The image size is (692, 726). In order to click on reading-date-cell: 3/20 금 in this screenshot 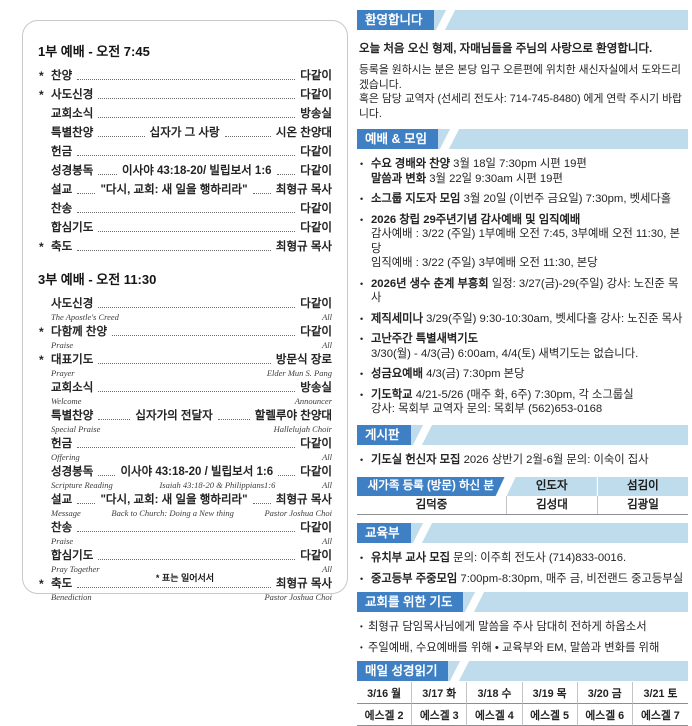, I will do `click(605, 693)`.